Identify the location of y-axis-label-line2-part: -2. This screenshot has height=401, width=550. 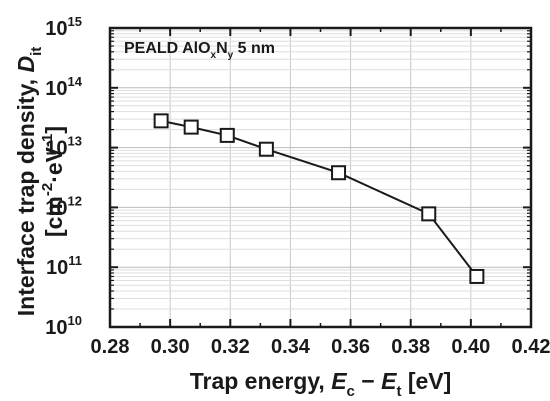
(47, 189).